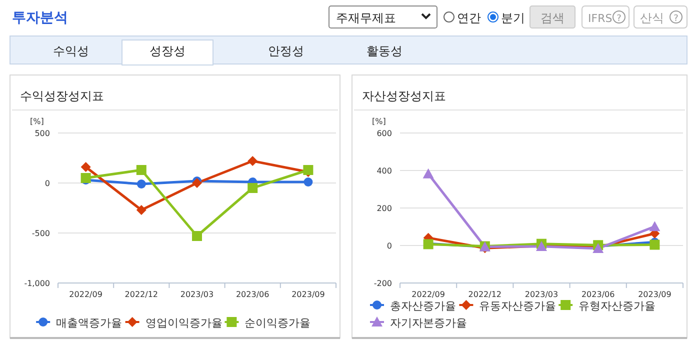  What do you see at coordinates (62, 96) in the screenshot?
I see `chart-title: 수익성장성지표` at bounding box center [62, 96].